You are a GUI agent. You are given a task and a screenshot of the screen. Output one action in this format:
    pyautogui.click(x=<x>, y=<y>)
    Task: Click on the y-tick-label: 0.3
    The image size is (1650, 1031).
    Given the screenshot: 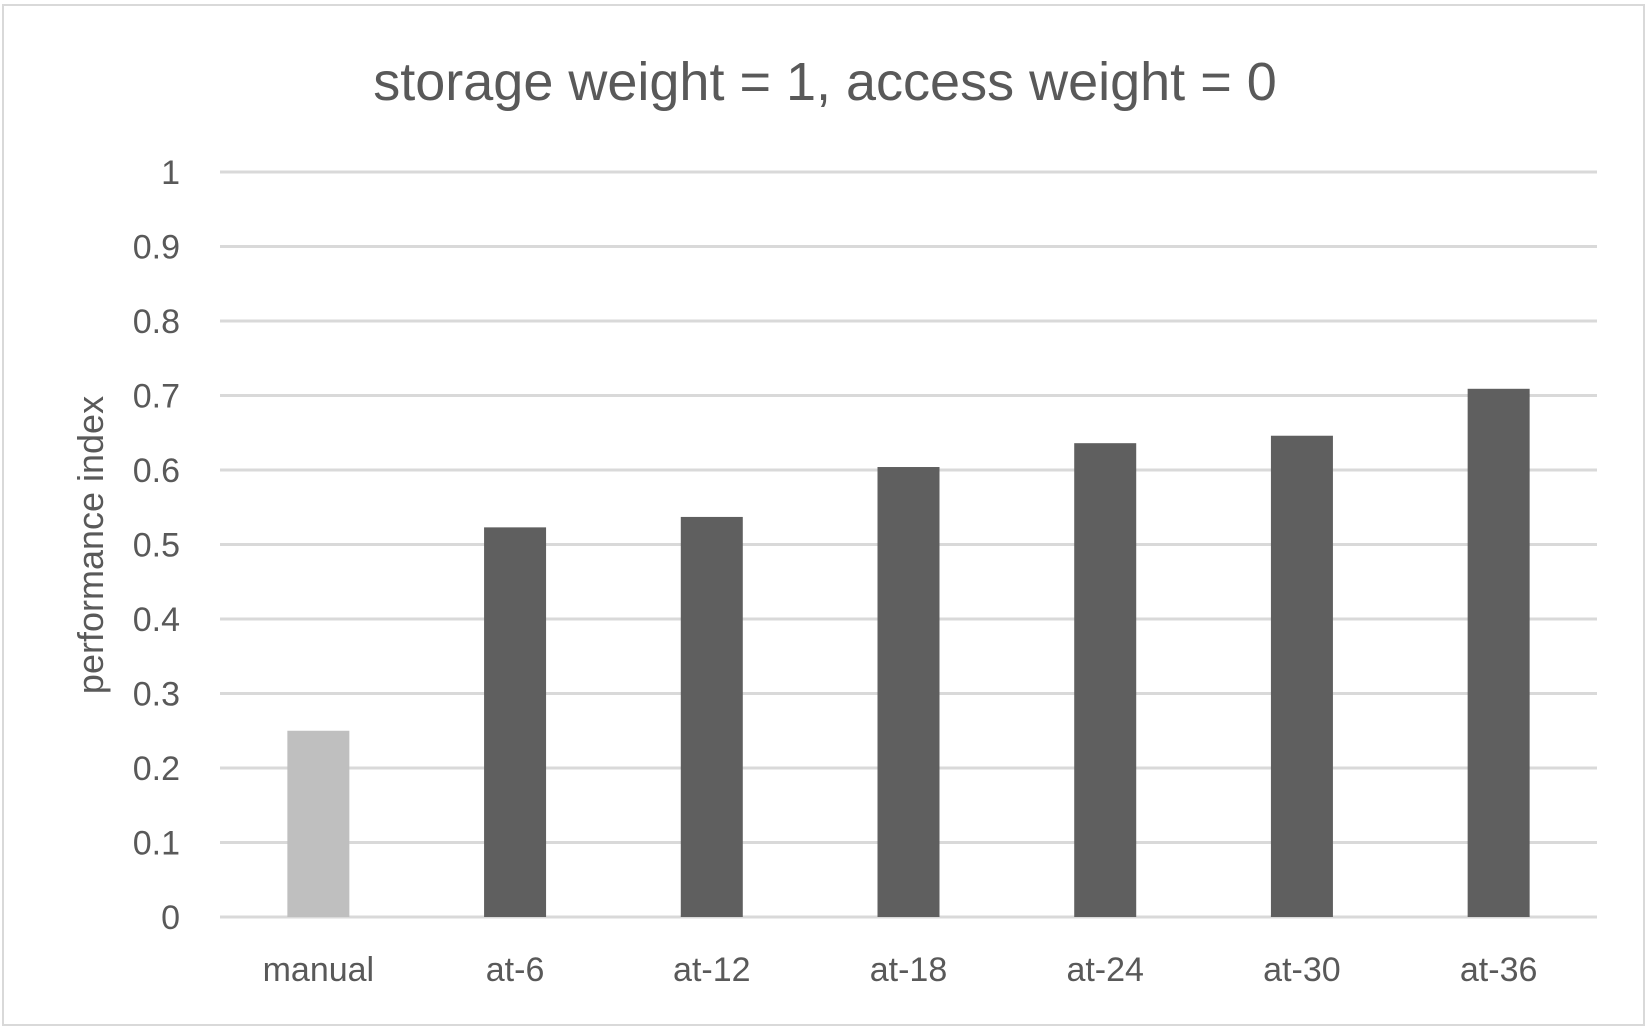 What is the action you would take?
    pyautogui.click(x=156, y=695)
    